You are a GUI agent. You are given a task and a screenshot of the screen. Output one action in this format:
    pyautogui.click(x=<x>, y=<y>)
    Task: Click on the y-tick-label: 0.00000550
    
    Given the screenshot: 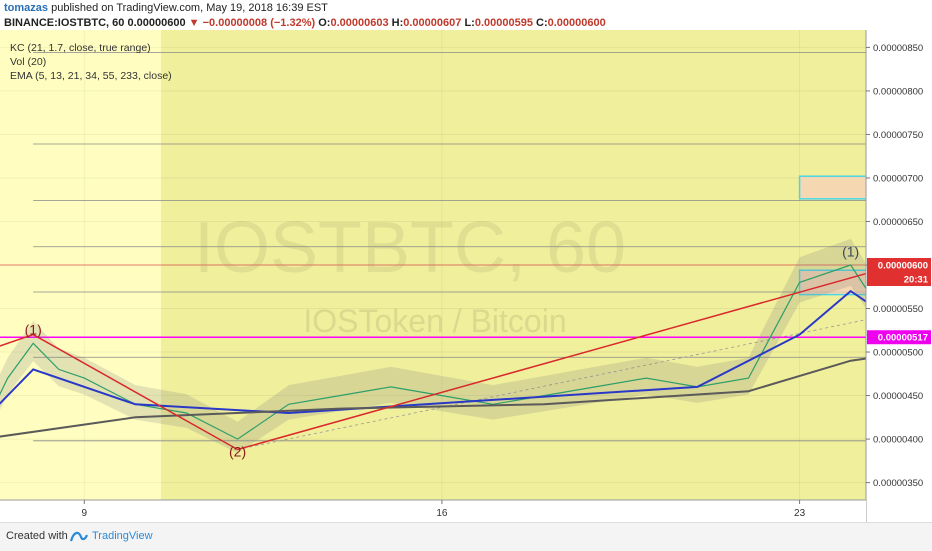 What is the action you would take?
    pyautogui.click(x=898, y=309)
    